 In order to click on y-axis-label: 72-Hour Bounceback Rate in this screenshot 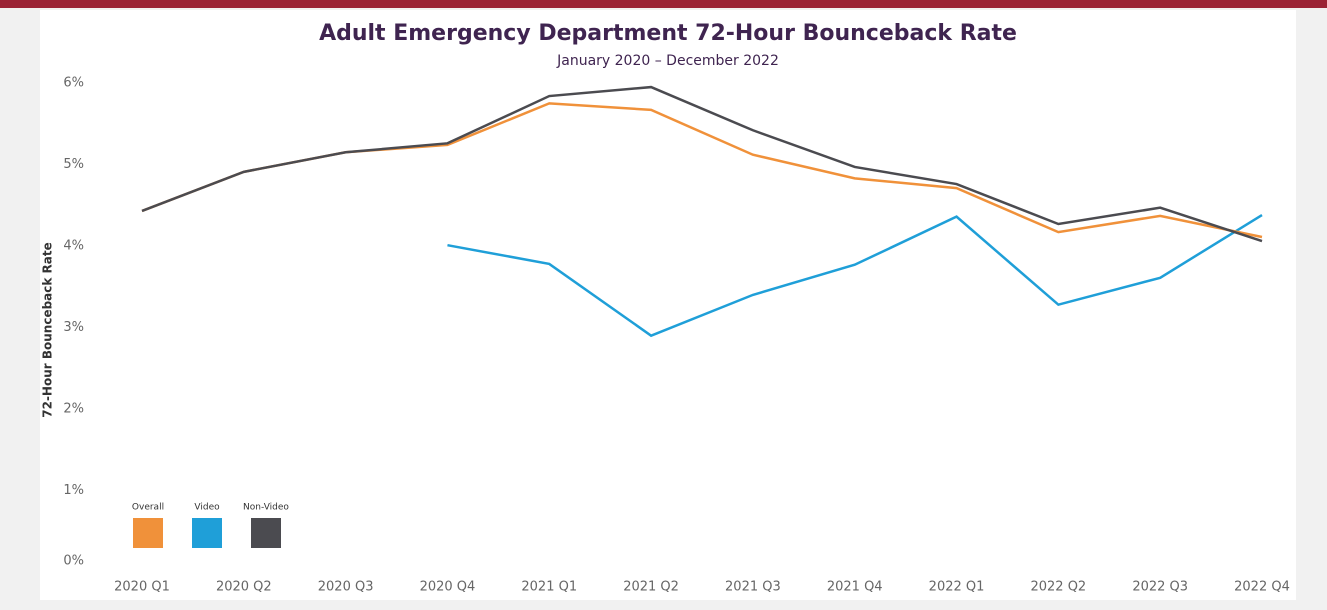, I will do `click(48, 330)`.